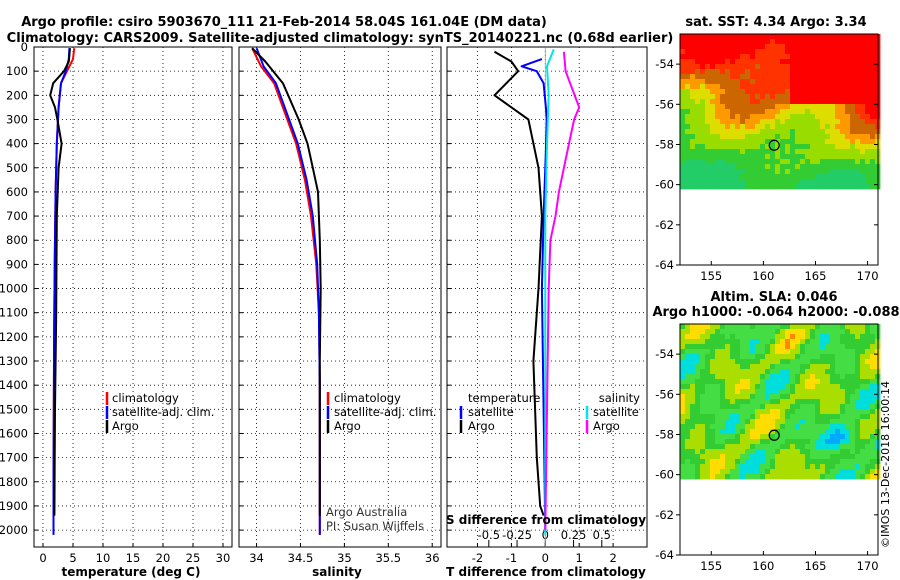 The image size is (900, 580). Describe the element at coordinates (763, 276) in the screenshot. I see `map-x-tick-label: 160` at that location.